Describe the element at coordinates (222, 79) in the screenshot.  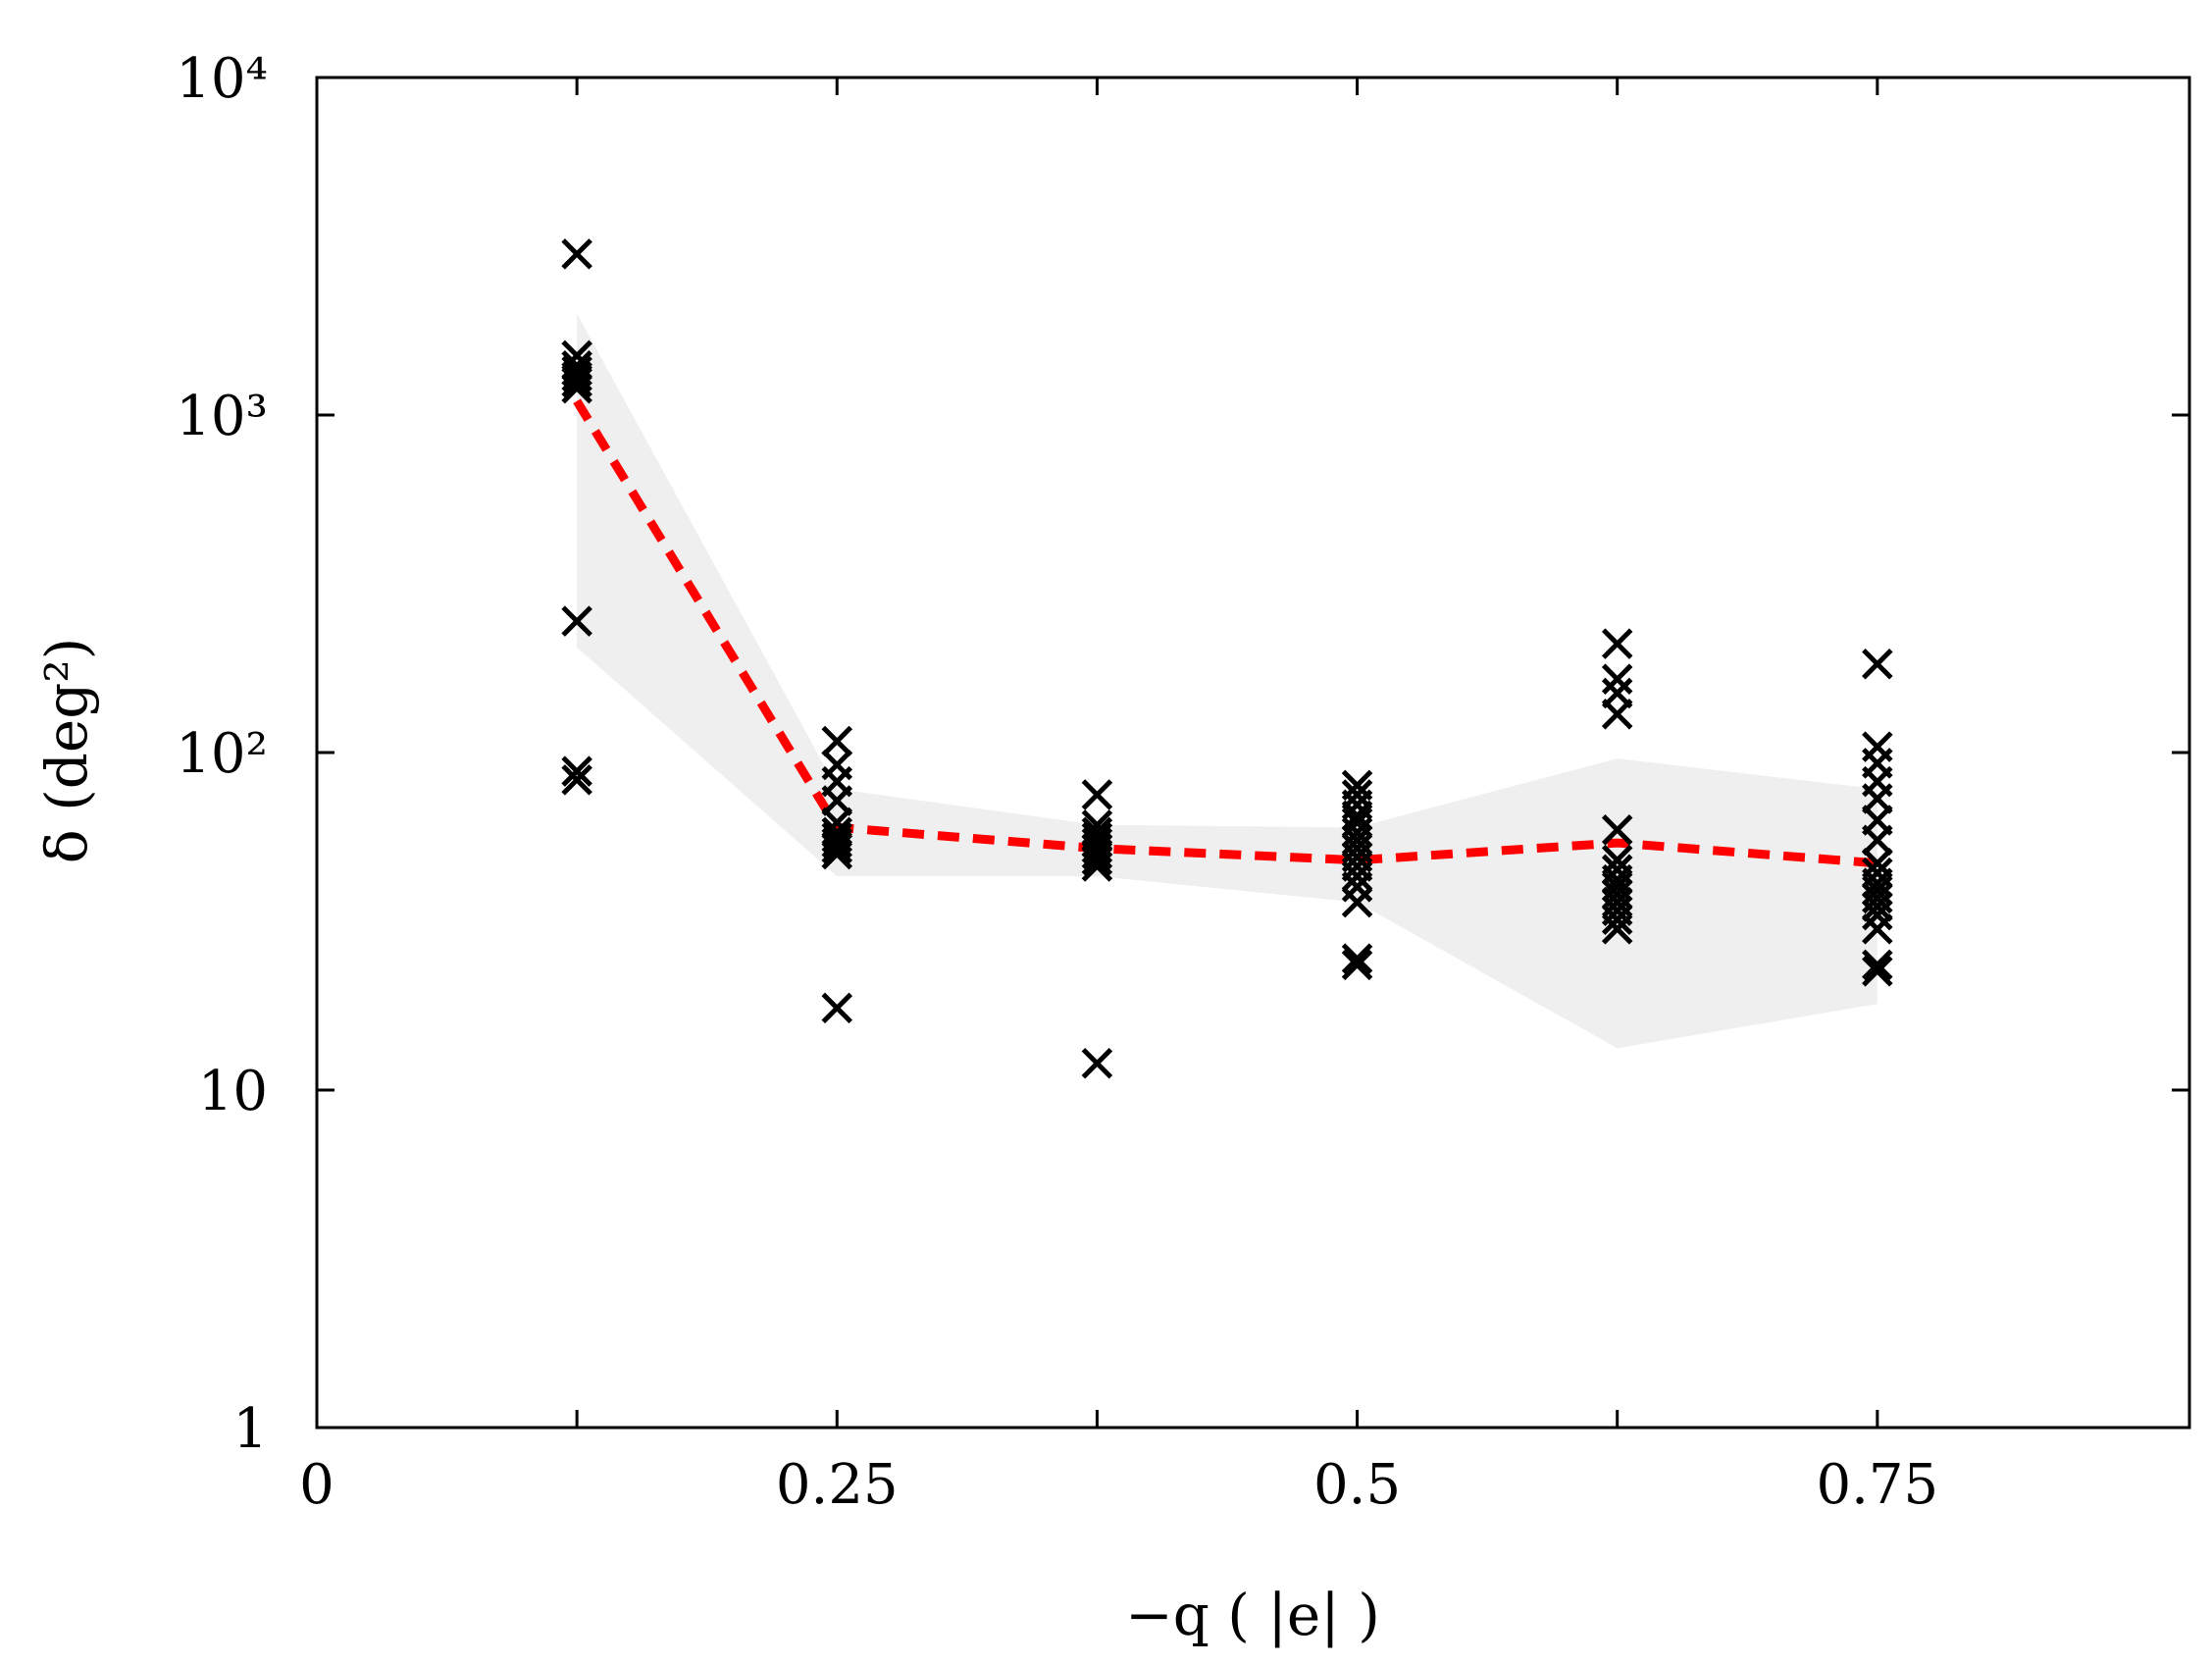
I see `y-tick-label: 10⁴` at that location.